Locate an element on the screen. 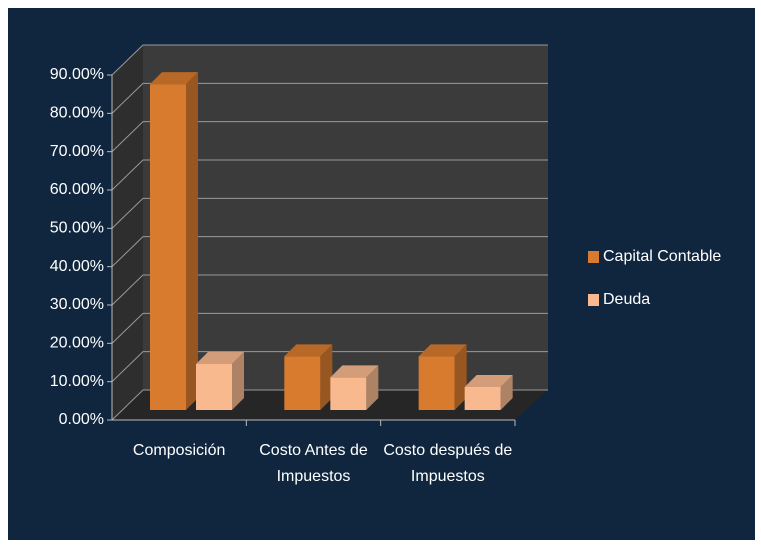  side-wall is located at coordinates (127, 232).